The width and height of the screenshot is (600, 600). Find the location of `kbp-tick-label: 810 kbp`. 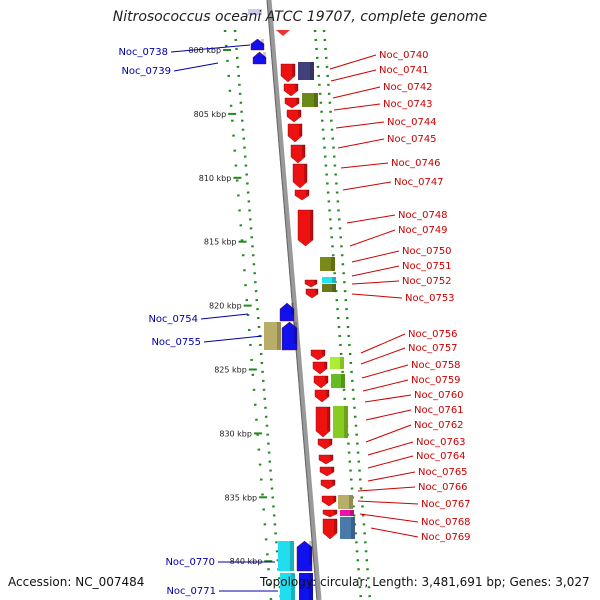

kbp-tick-label: 810 kbp is located at coordinates (215, 178).